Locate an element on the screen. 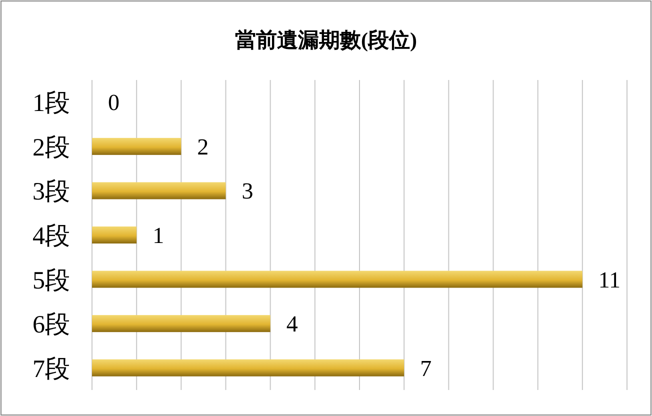 This screenshot has height=416, width=652. chart-title: 當前遺漏期數(段位) is located at coordinates (326, 40).